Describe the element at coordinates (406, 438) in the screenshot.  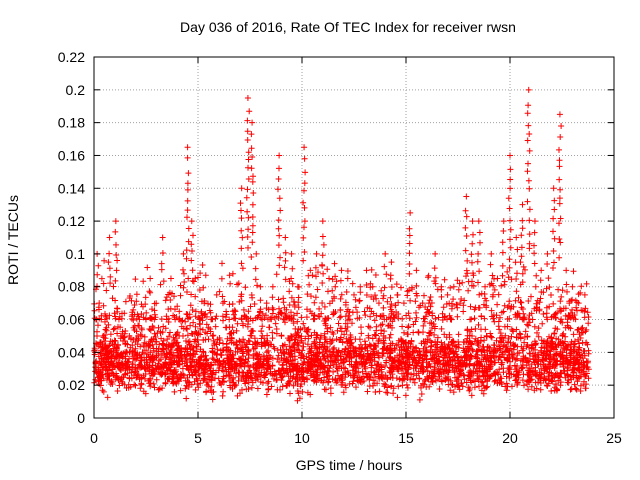
I see `x-tick-label: 15` at that location.